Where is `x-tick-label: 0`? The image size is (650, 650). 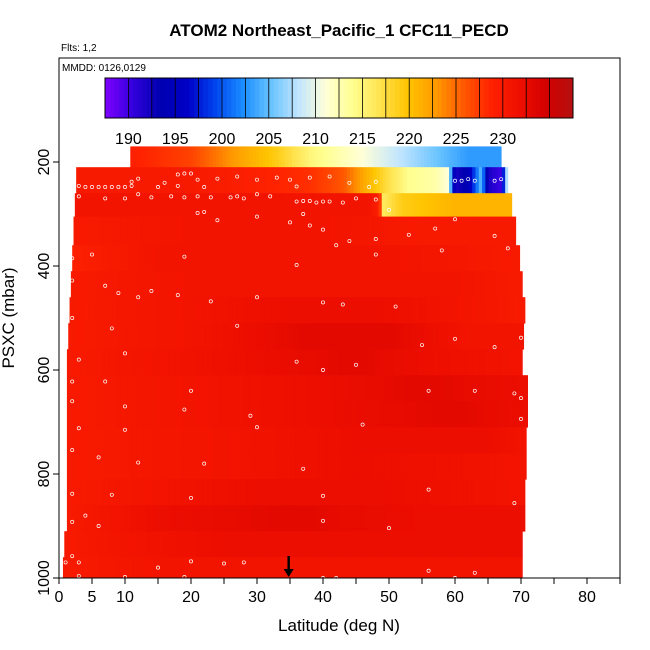 x-tick-label: 0 is located at coordinates (59, 597).